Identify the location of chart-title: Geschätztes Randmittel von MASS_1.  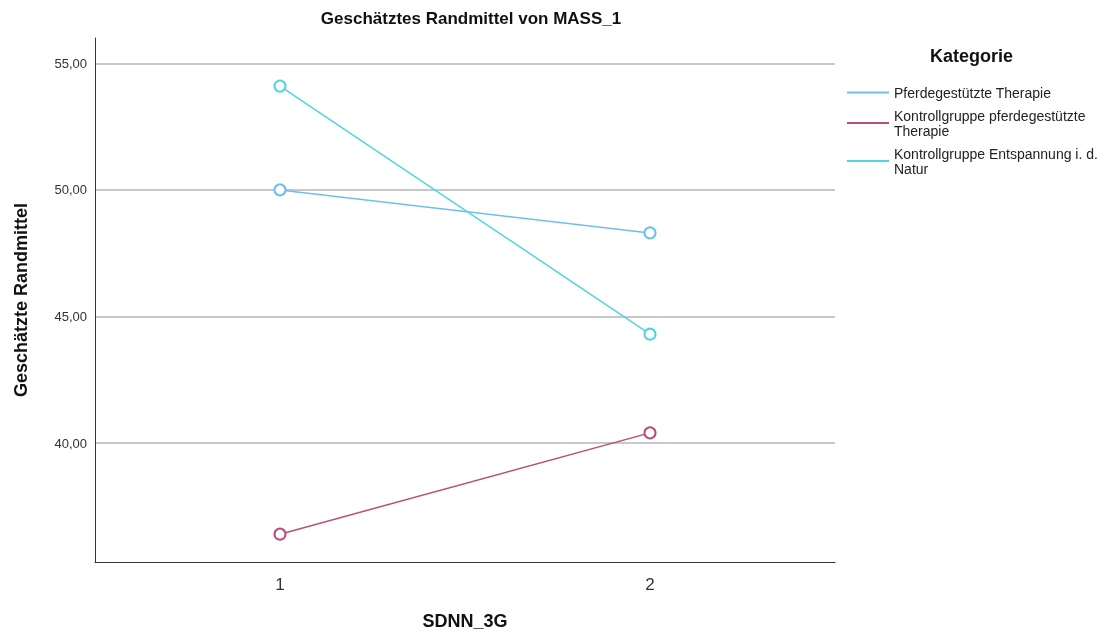
(471, 18).